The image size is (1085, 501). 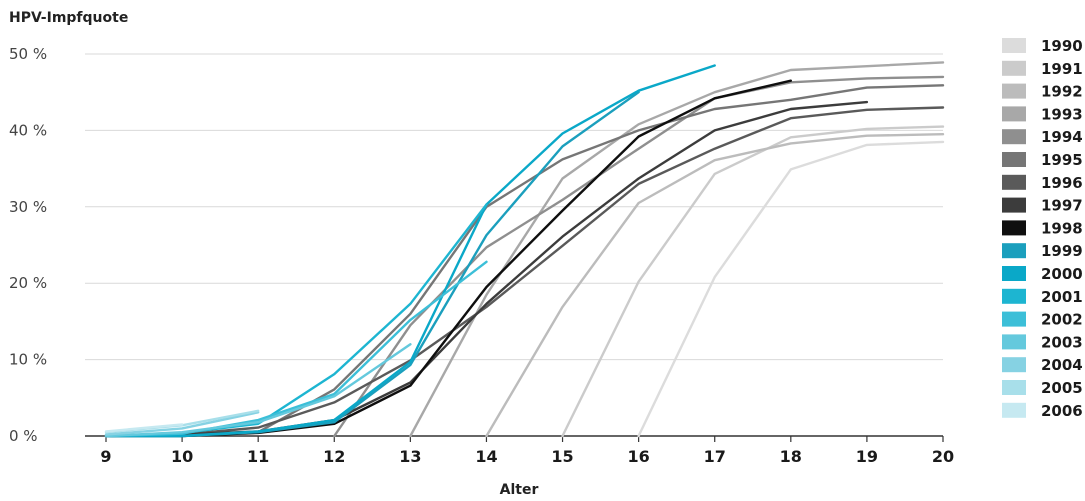 What do you see at coordinates (1014, 205) in the screenshot?
I see `legend-swatch-1997` at bounding box center [1014, 205].